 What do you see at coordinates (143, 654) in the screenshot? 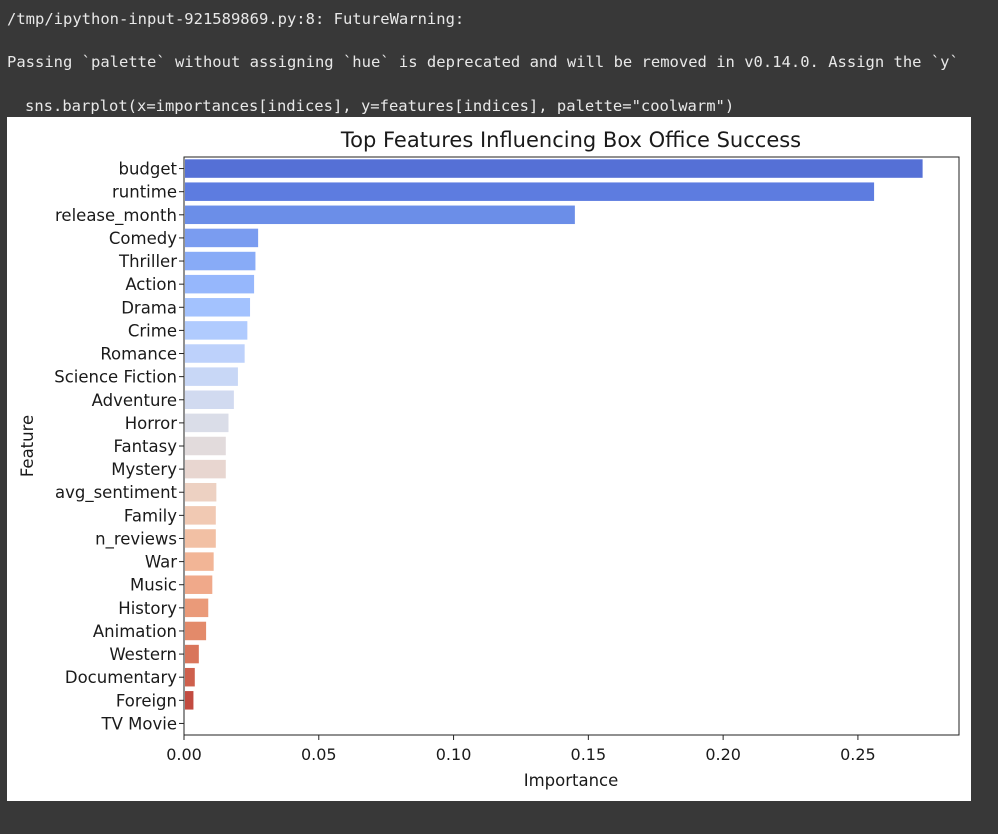
I see `y-tick-label: Western` at bounding box center [143, 654].